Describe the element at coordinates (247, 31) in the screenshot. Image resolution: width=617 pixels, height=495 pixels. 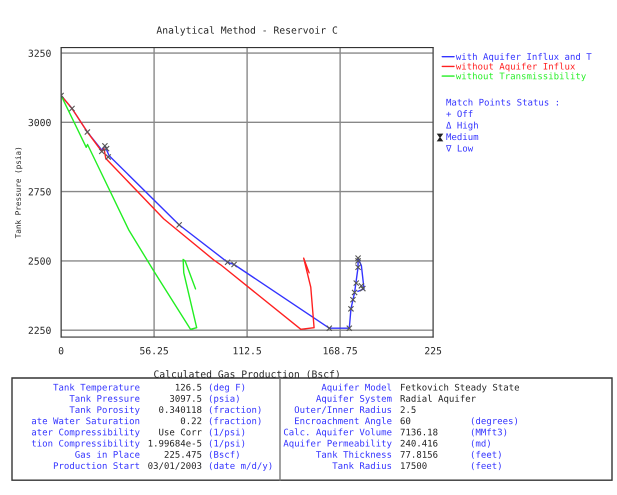
I see `chart-title: Analytical Method - Reservoir C` at that location.